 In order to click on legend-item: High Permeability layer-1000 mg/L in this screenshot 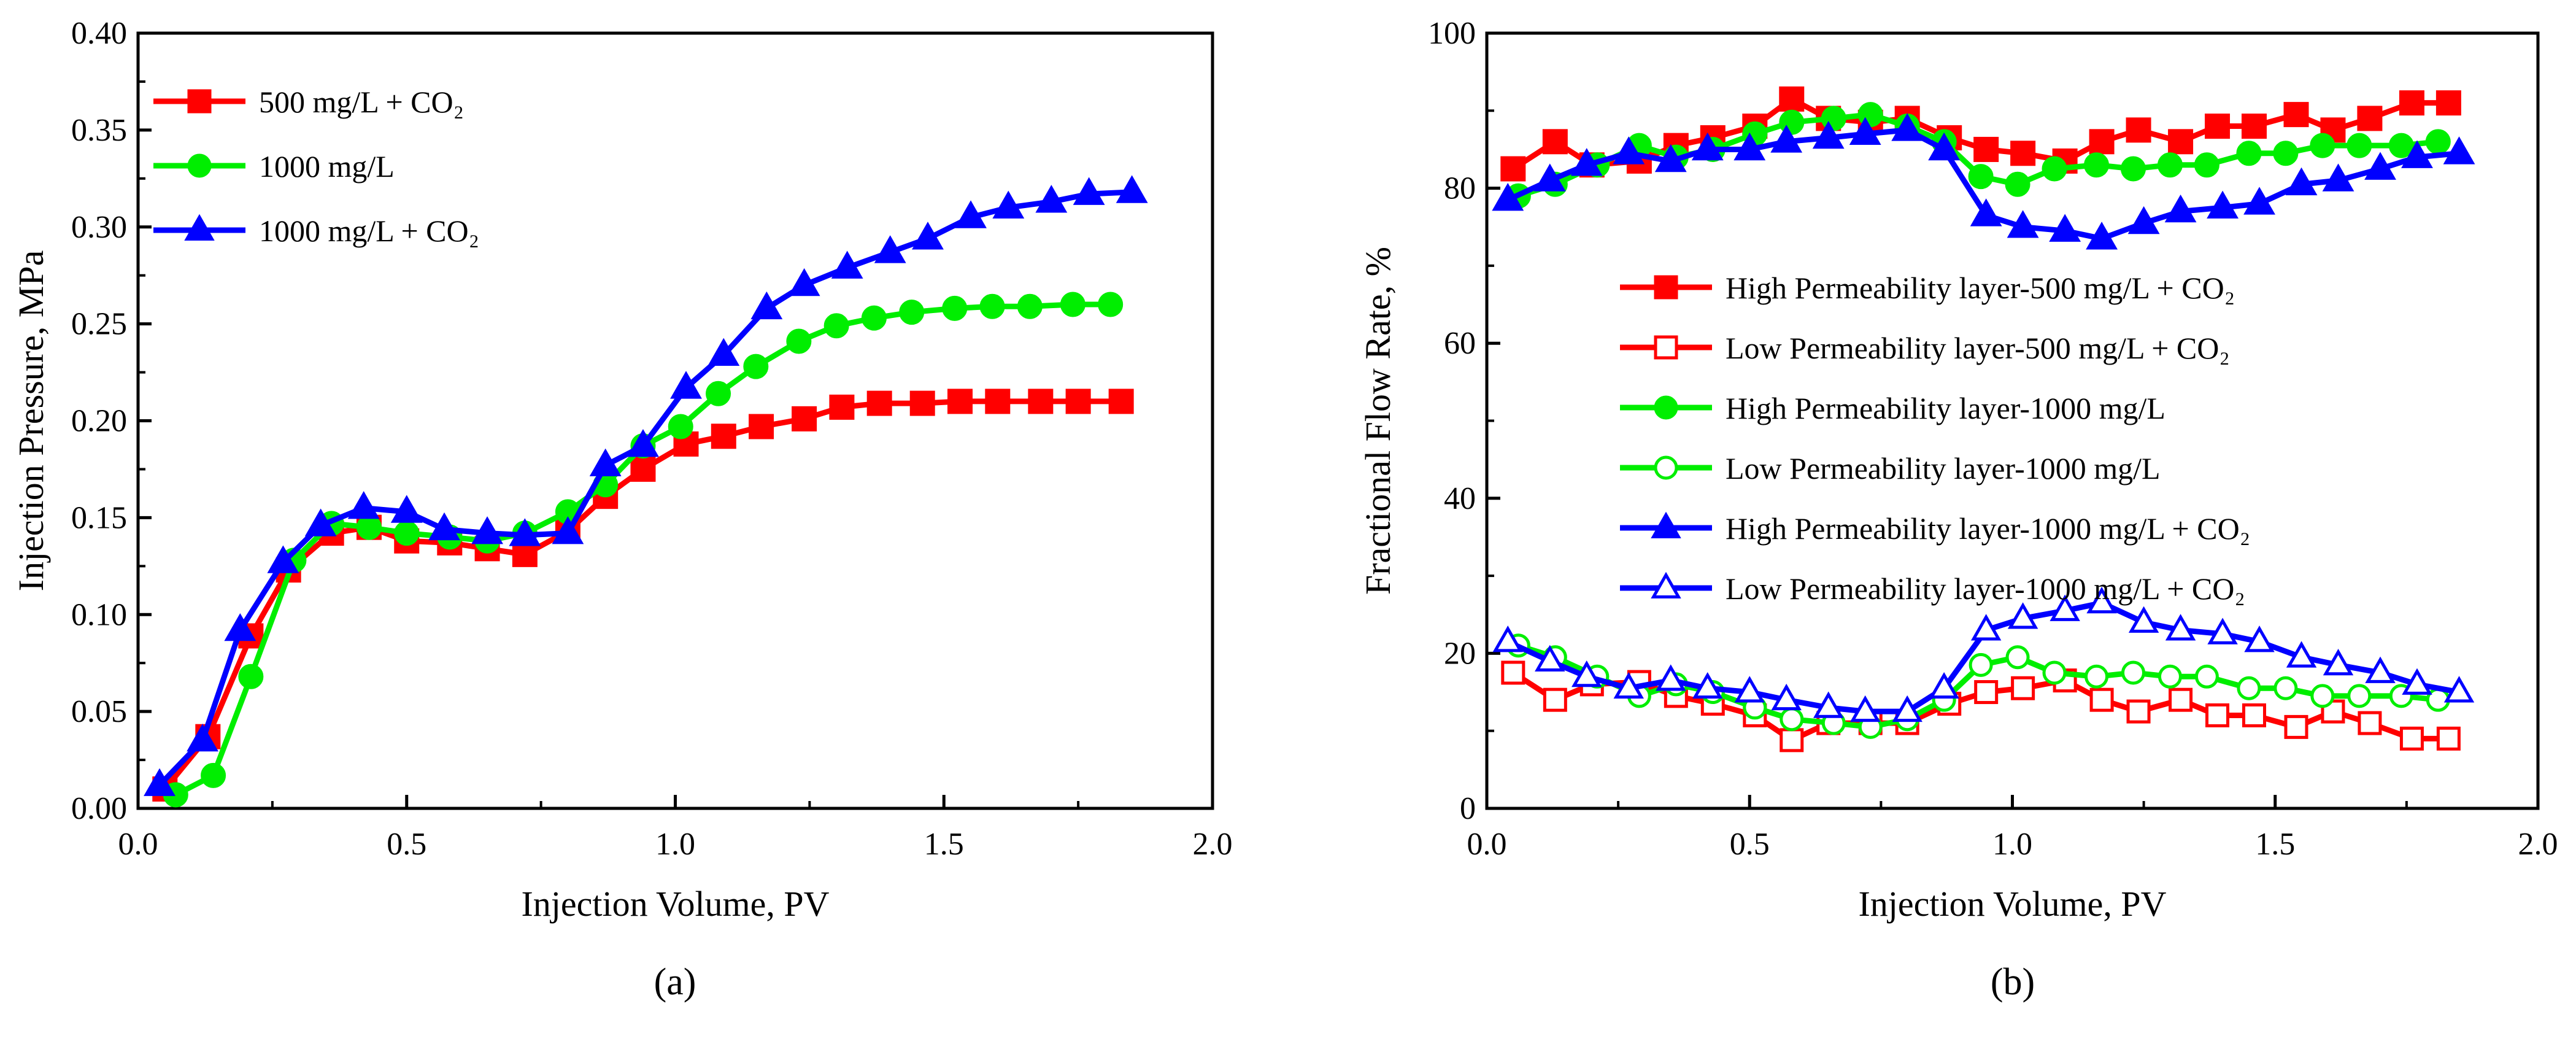, I will do `click(1892, 408)`.